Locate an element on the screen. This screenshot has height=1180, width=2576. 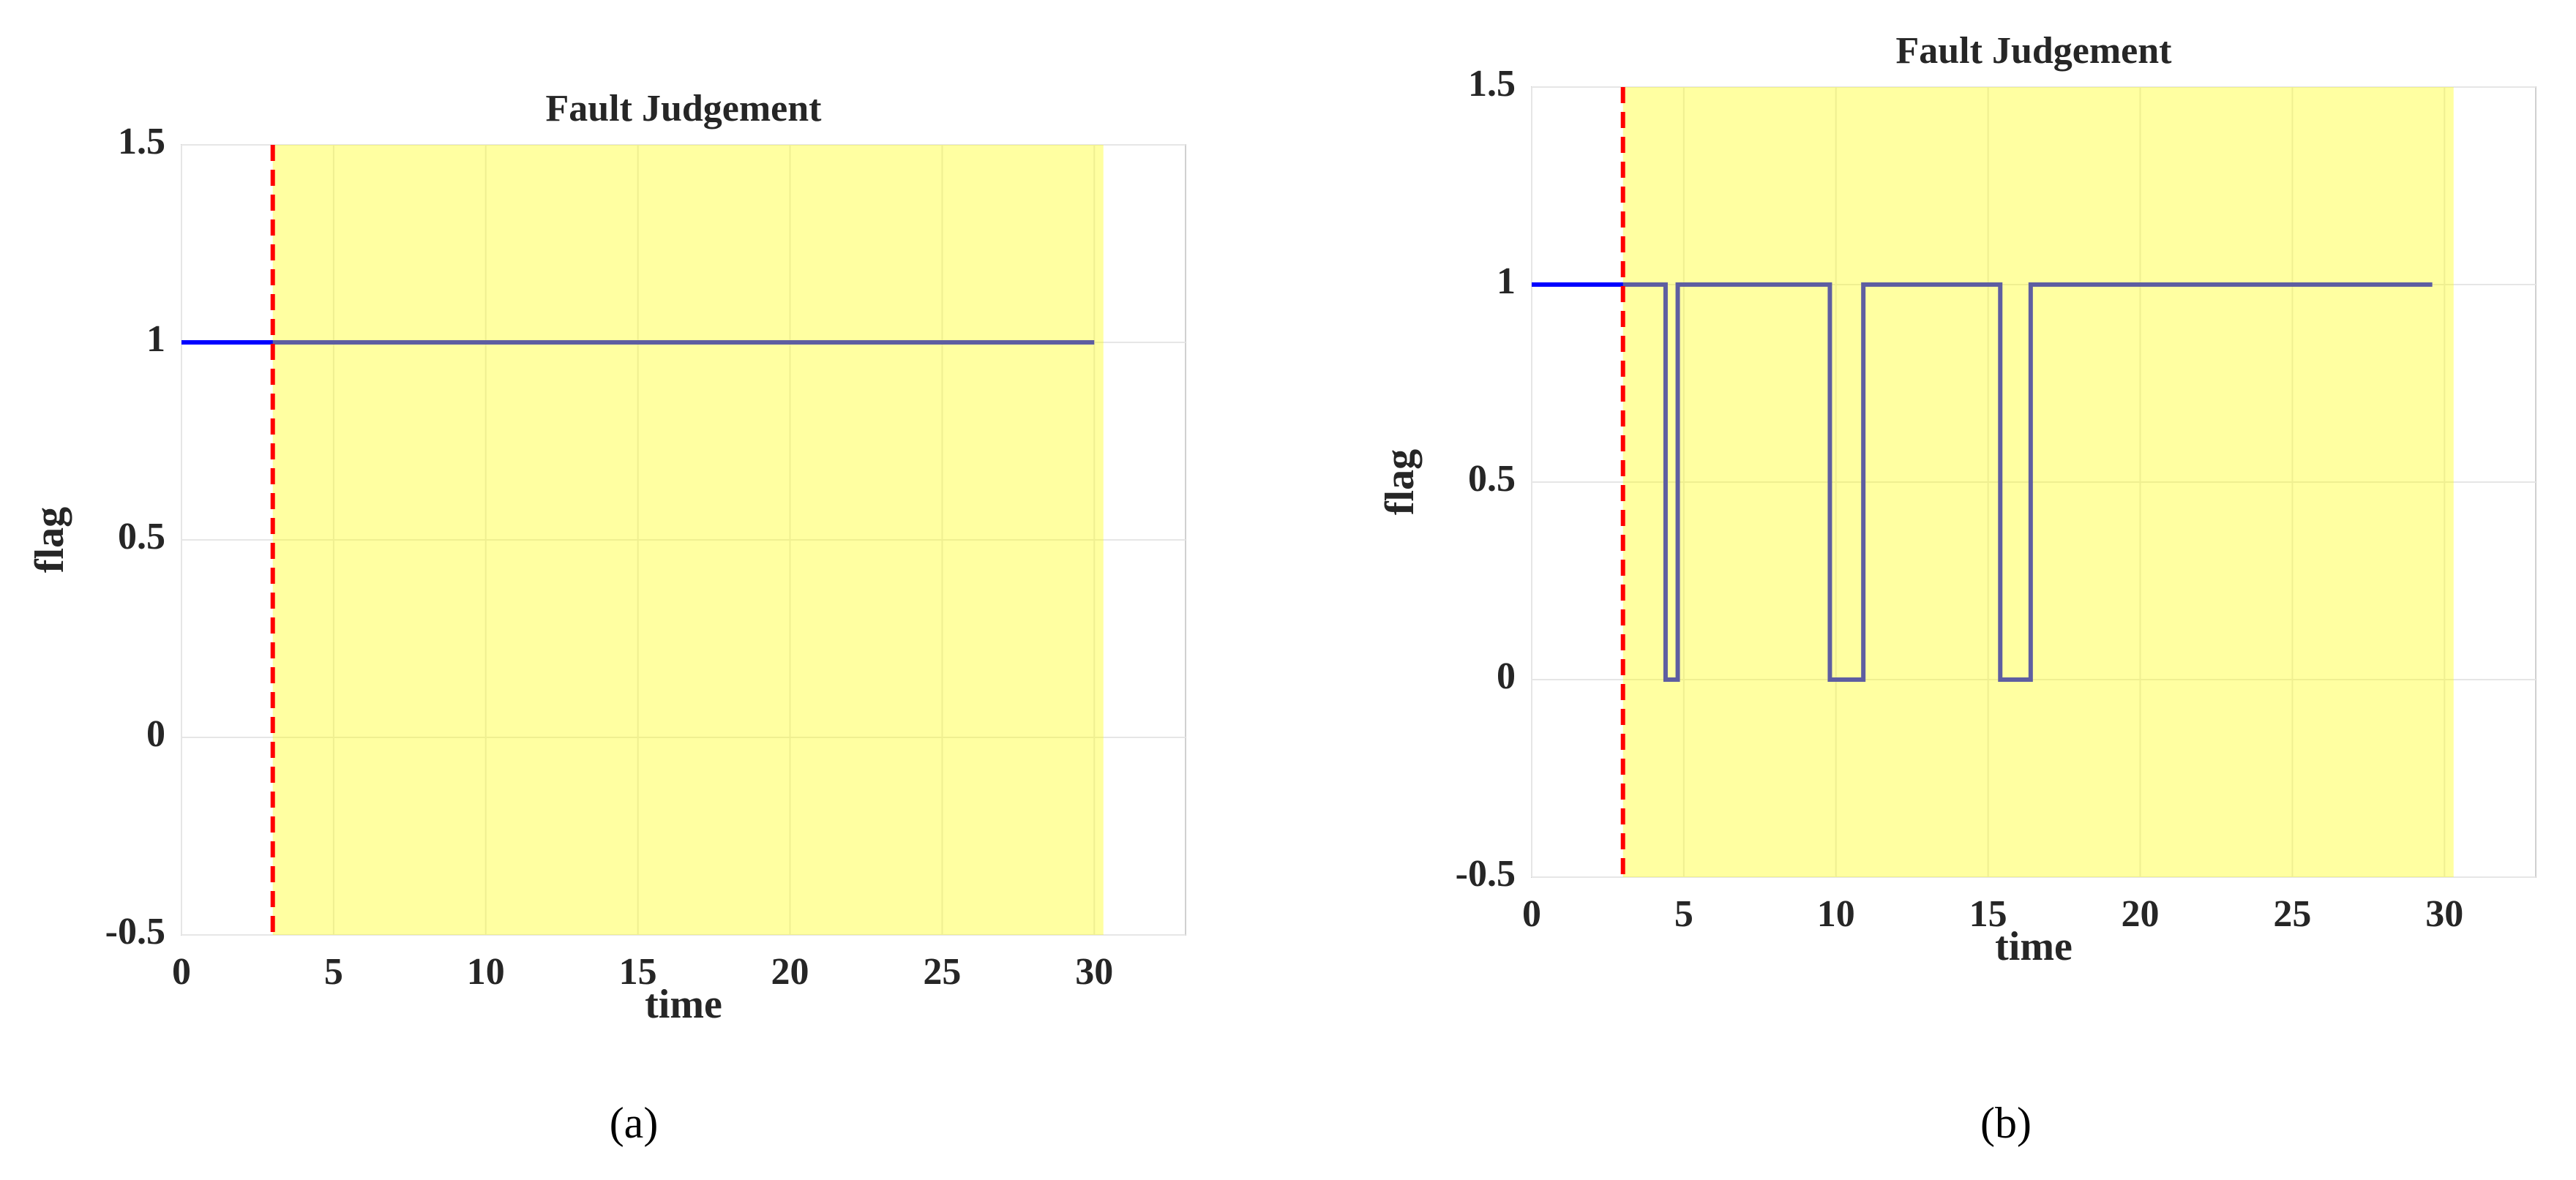
caption: (b) is located at coordinates (2006, 1123).